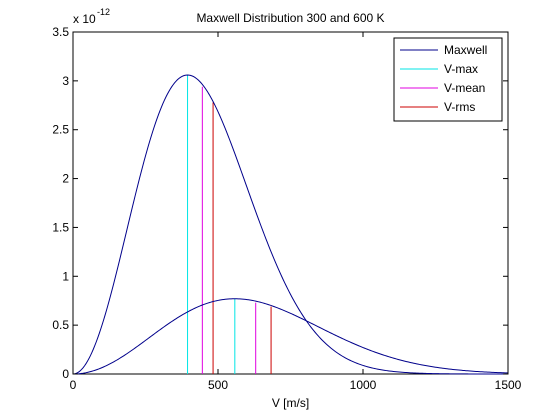 Image resolution: width=560 pixels, height=420 pixels. Describe the element at coordinates (60, 325) in the screenshot. I see `y-tick-label: 0.5` at that location.